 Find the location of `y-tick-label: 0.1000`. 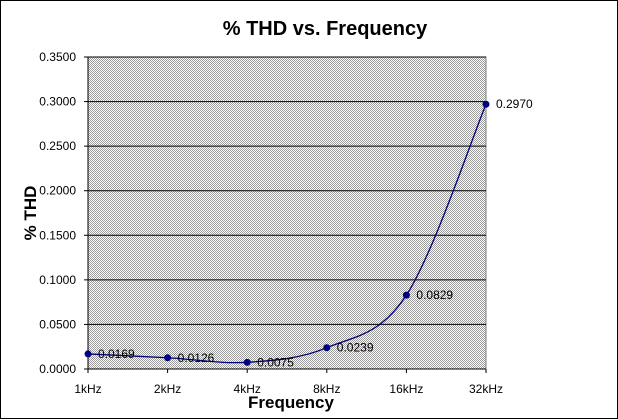

y-tick-label: 0.1000 is located at coordinates (57, 280).